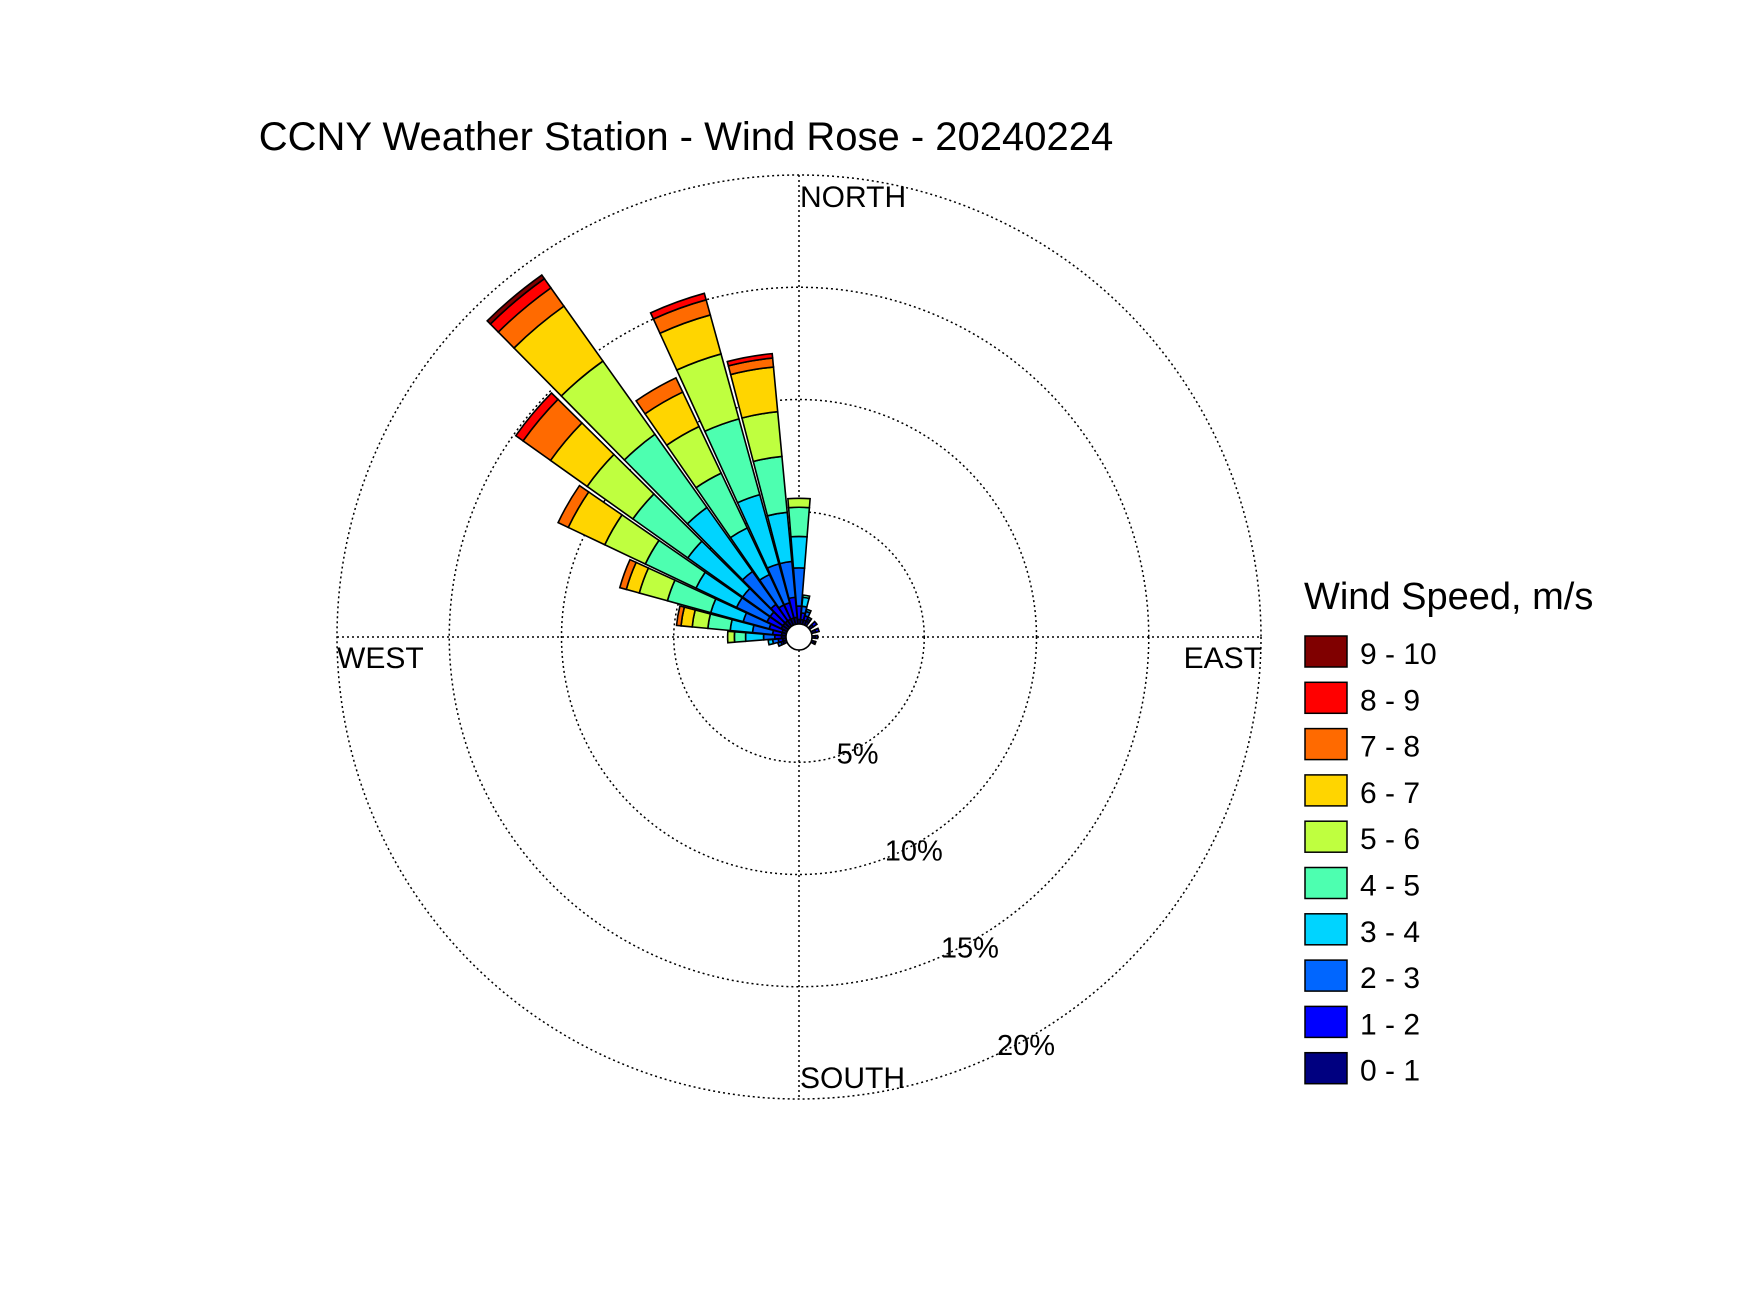 The image size is (1750, 1313). Describe the element at coordinates (914, 852) in the screenshot. I see `ring-label-10: 10%` at that location.